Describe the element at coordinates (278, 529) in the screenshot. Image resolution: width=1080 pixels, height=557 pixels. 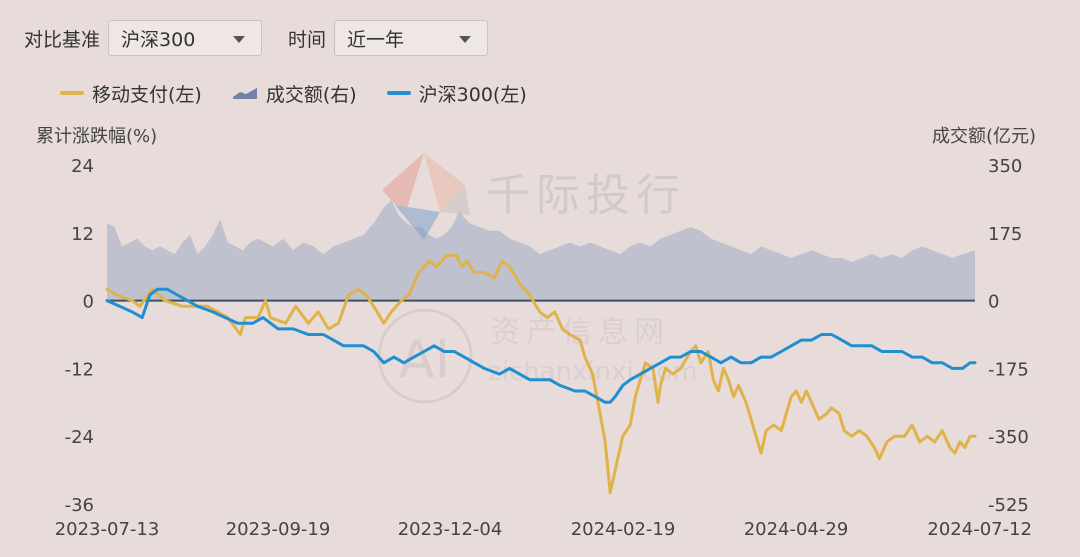
I see `x-axis-tick: 2023-09-19` at that location.